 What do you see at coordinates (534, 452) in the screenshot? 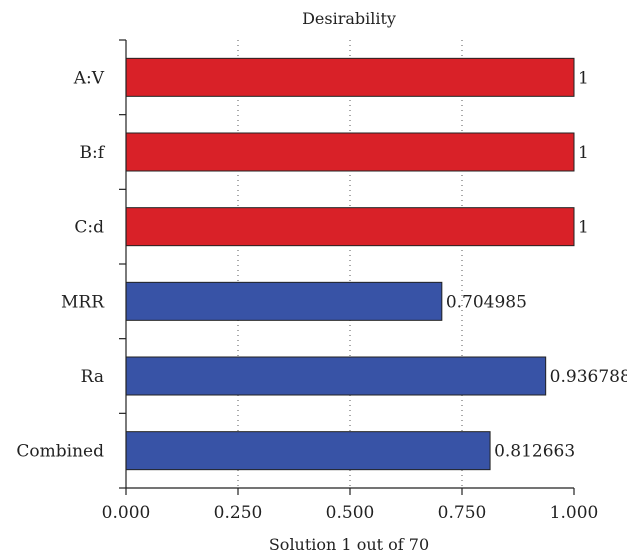
I see `value-label: 0.812663` at bounding box center [534, 452].